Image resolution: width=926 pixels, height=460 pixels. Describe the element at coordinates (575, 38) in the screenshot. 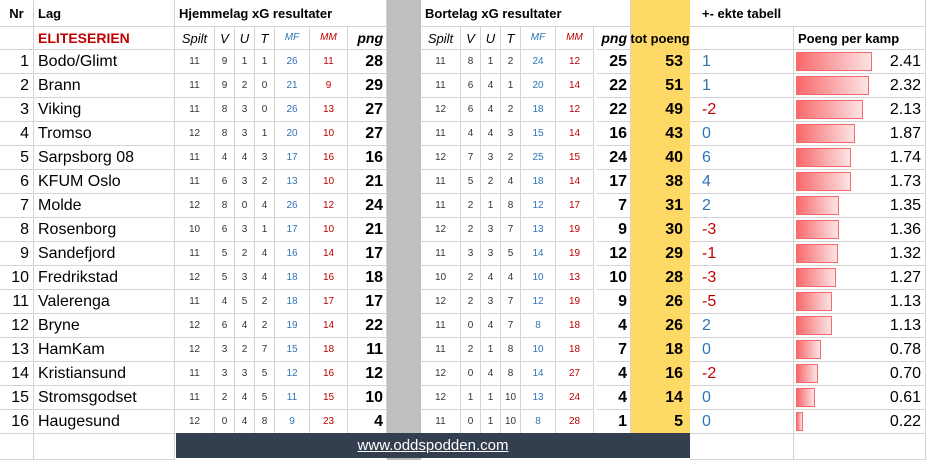

I see `away-col-mm: MM` at that location.